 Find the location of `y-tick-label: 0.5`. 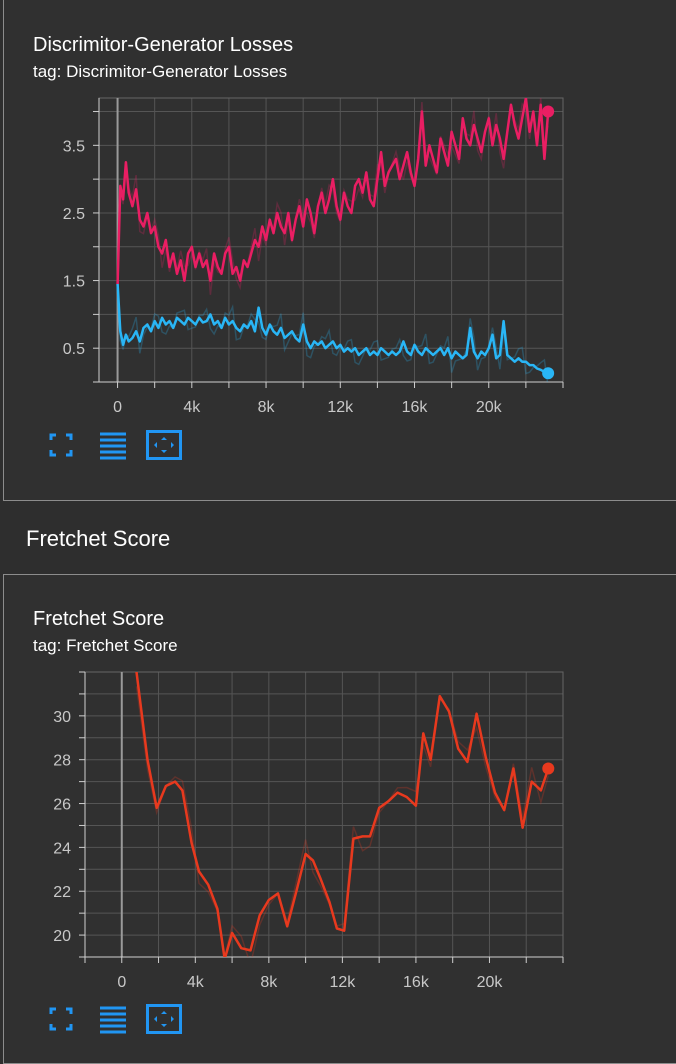

y-tick-label: 0.5 is located at coordinates (74, 349).